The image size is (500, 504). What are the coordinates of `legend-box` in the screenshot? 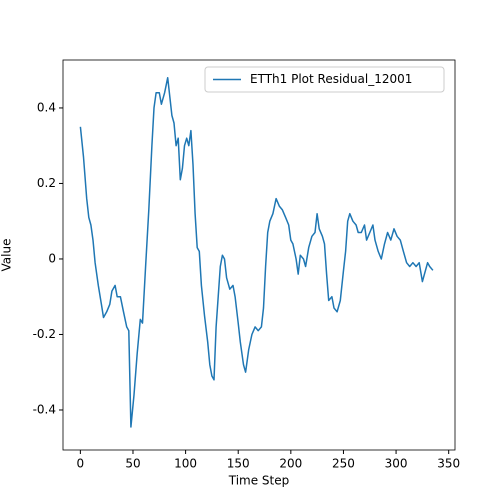 It's located at (324, 79).